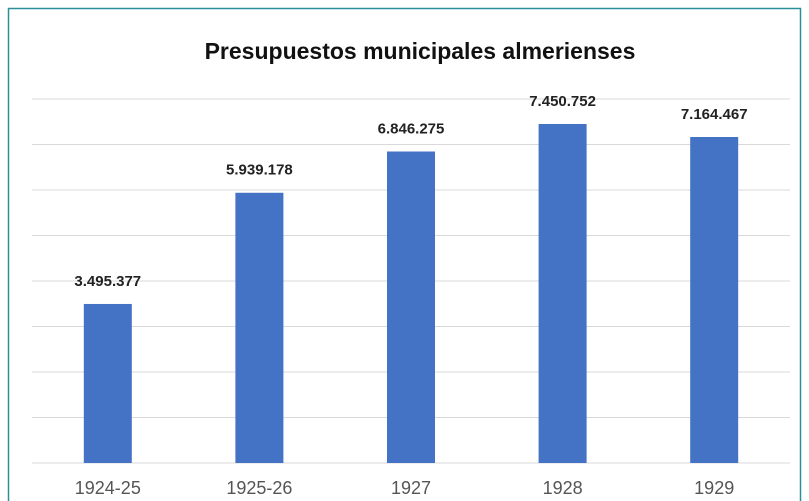  I want to click on value-label: 6.846.275, so click(411, 128).